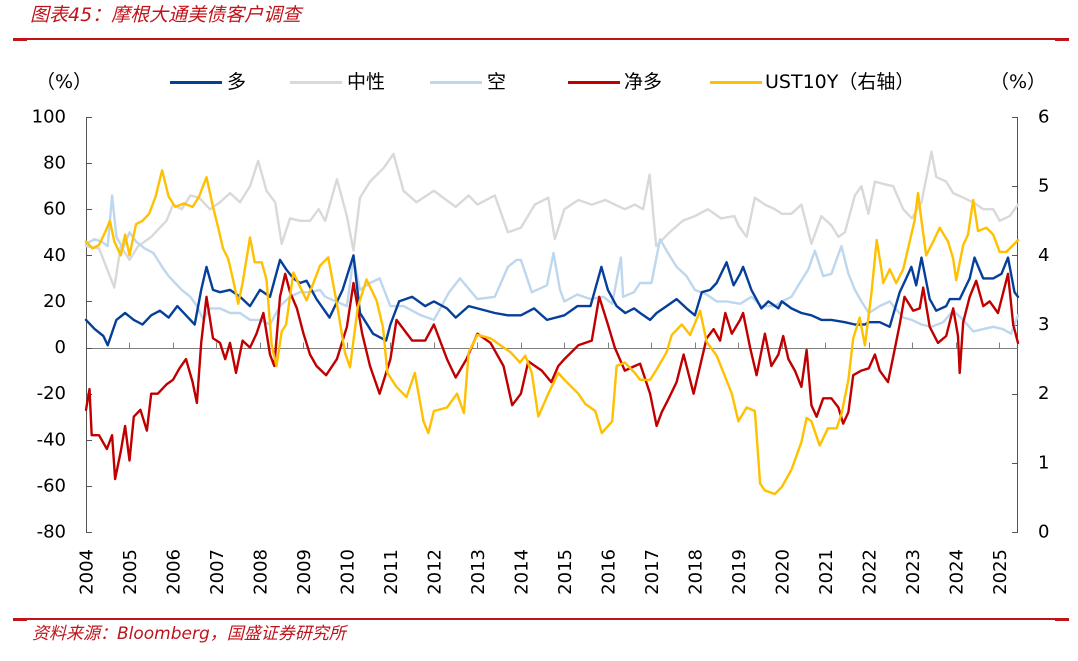 The width and height of the screenshot is (1078, 661). What do you see at coordinates (304, 572) in the screenshot?
I see `x-tick-label: 2009` at bounding box center [304, 572].